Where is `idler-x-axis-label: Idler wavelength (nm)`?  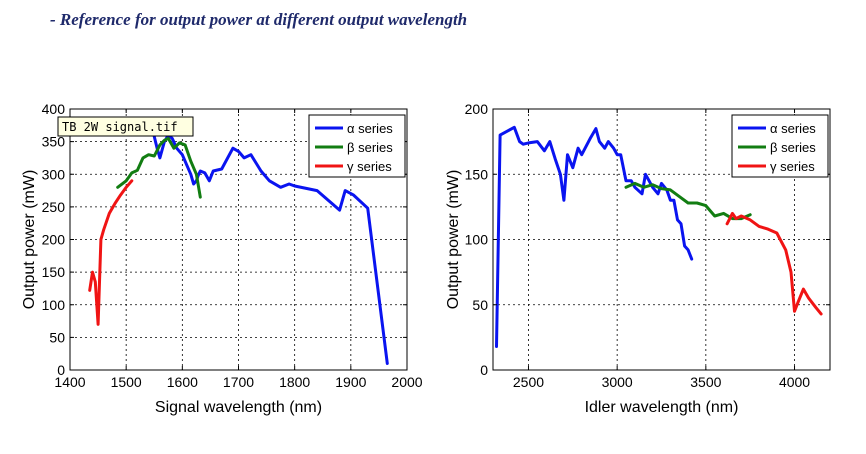 idler-x-axis-label: Idler wavelength (nm) is located at coordinates (662, 407).